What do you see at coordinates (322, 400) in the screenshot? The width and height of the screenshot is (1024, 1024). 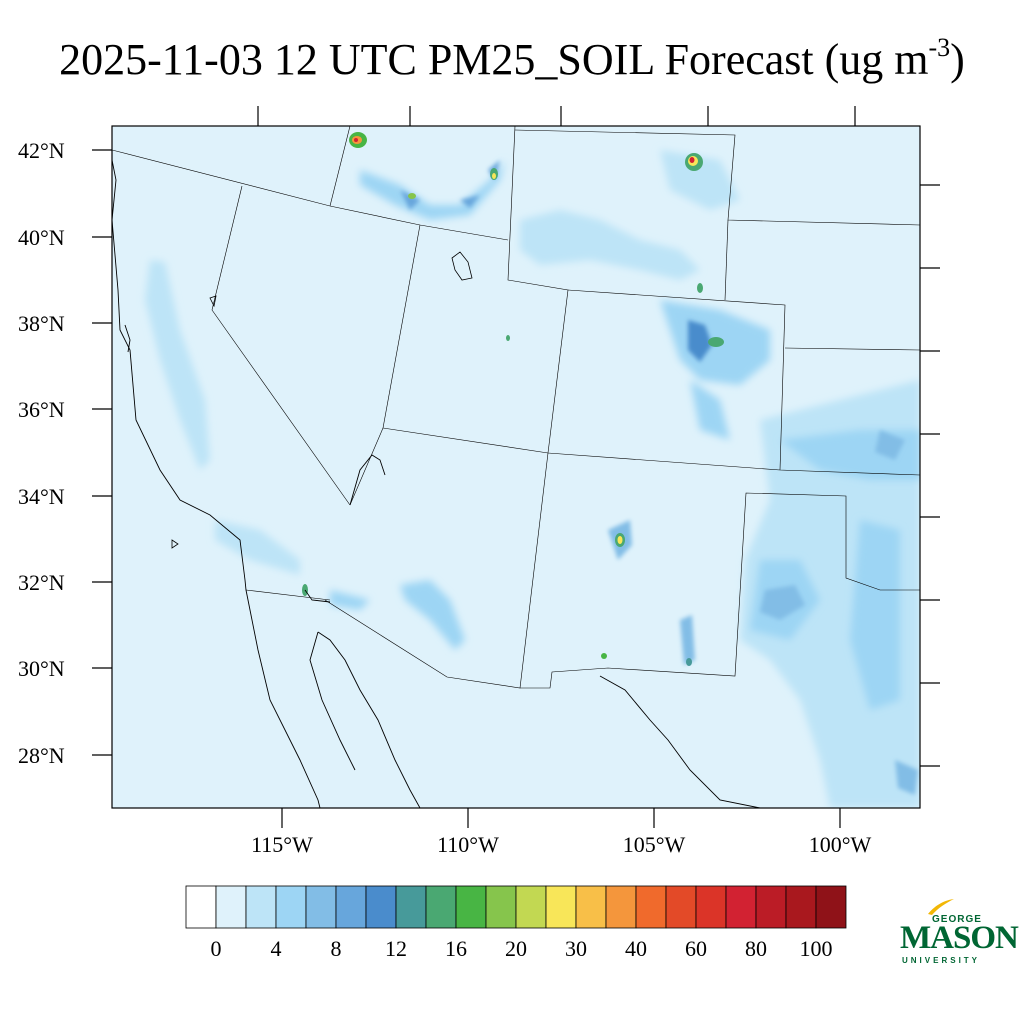 I see `lakes` at bounding box center [322, 400].